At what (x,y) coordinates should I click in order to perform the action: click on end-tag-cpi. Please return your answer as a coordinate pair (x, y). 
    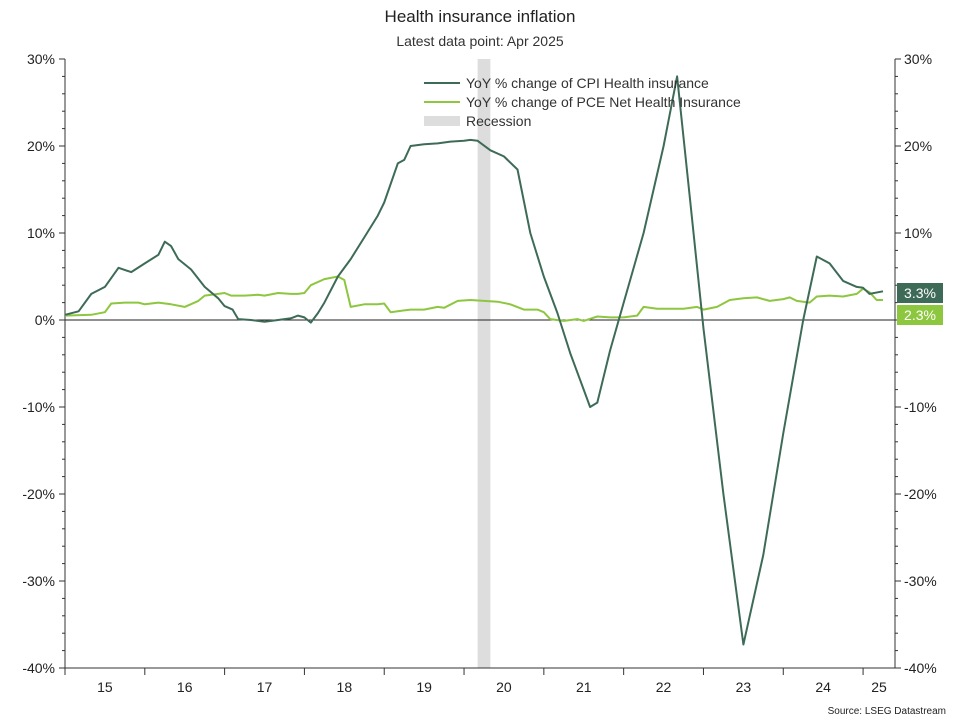
    Looking at the image, I should click on (920, 293).